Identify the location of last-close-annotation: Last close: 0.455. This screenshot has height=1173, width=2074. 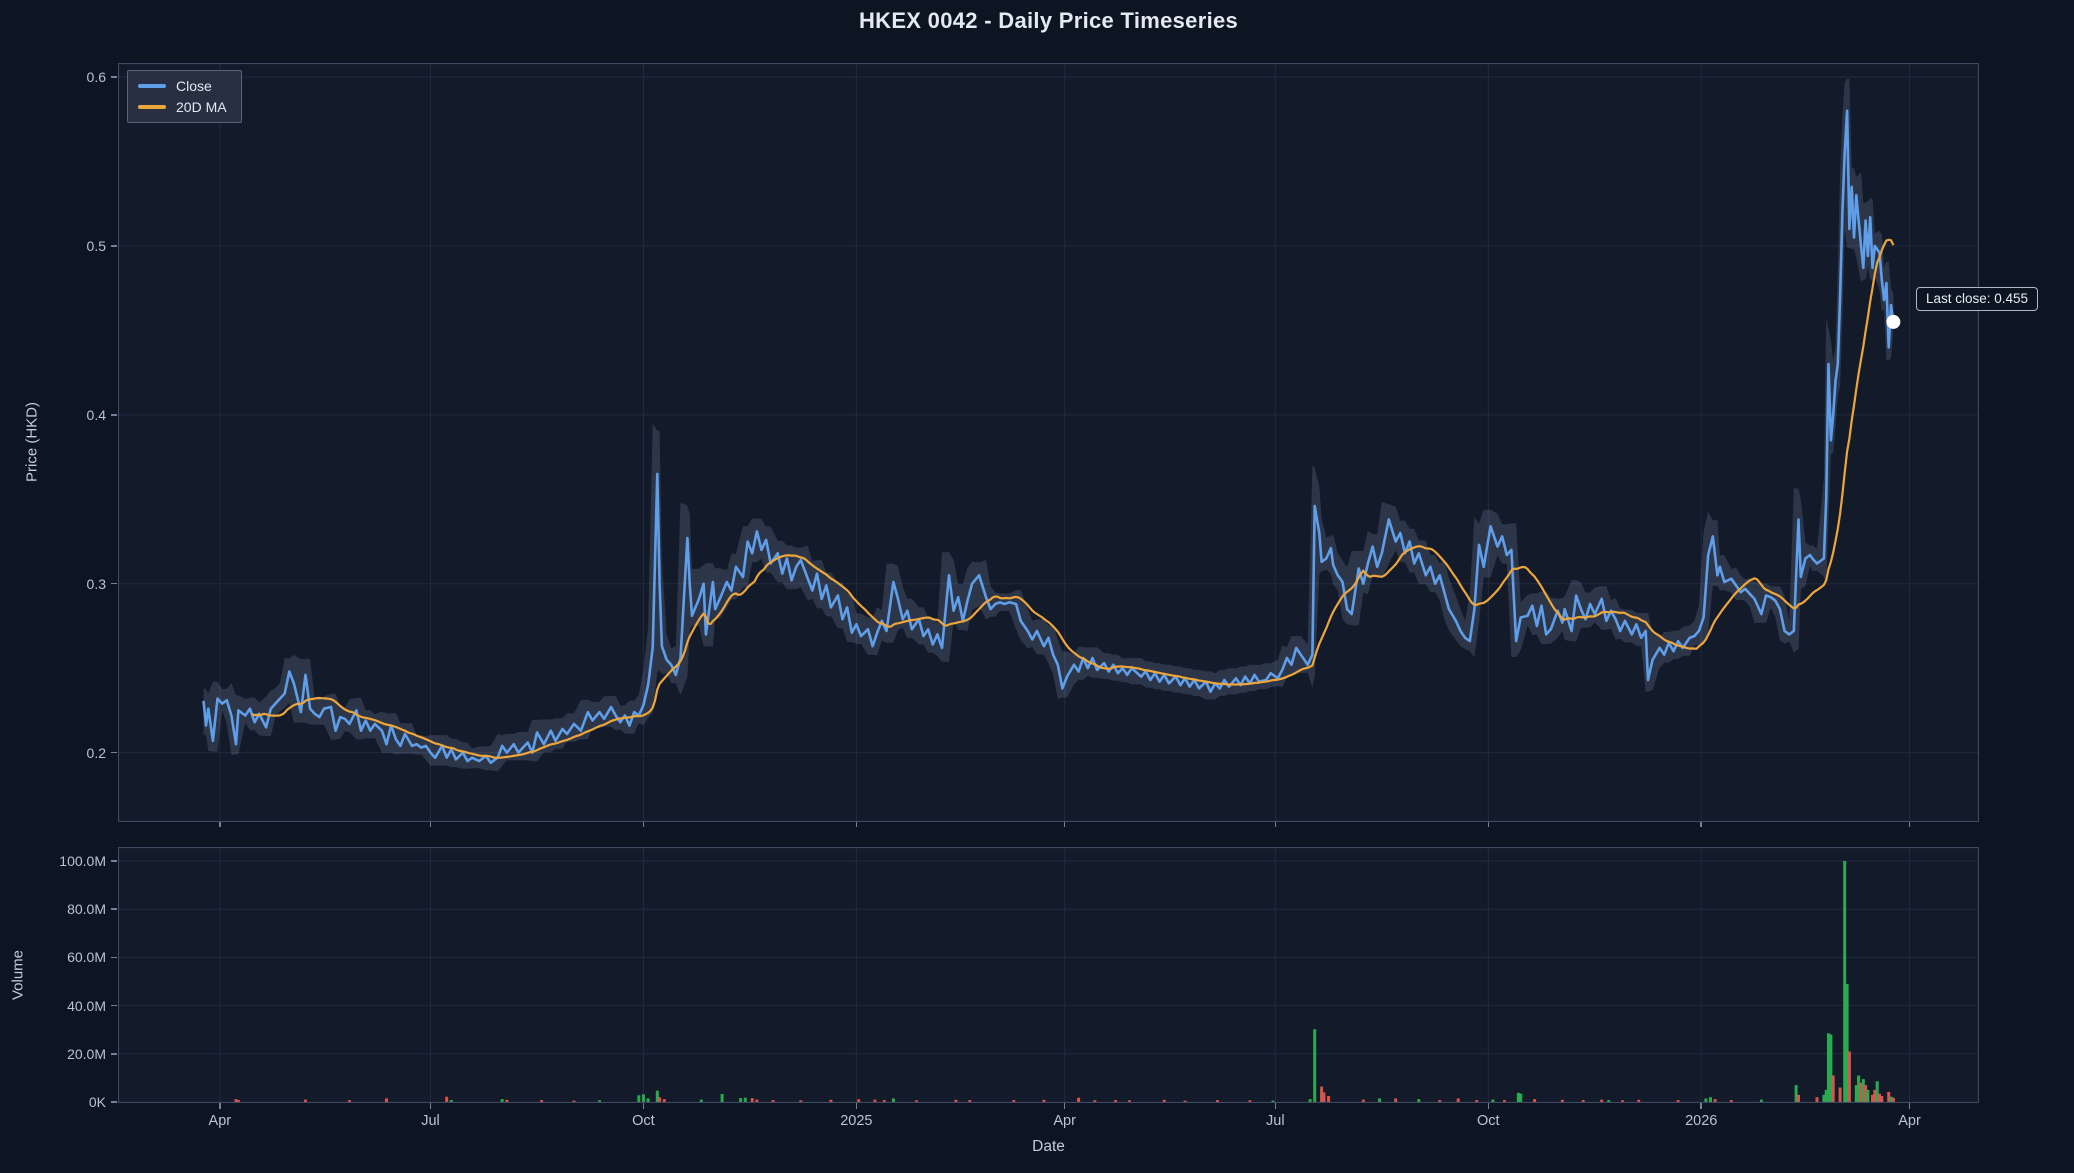
(1977, 299).